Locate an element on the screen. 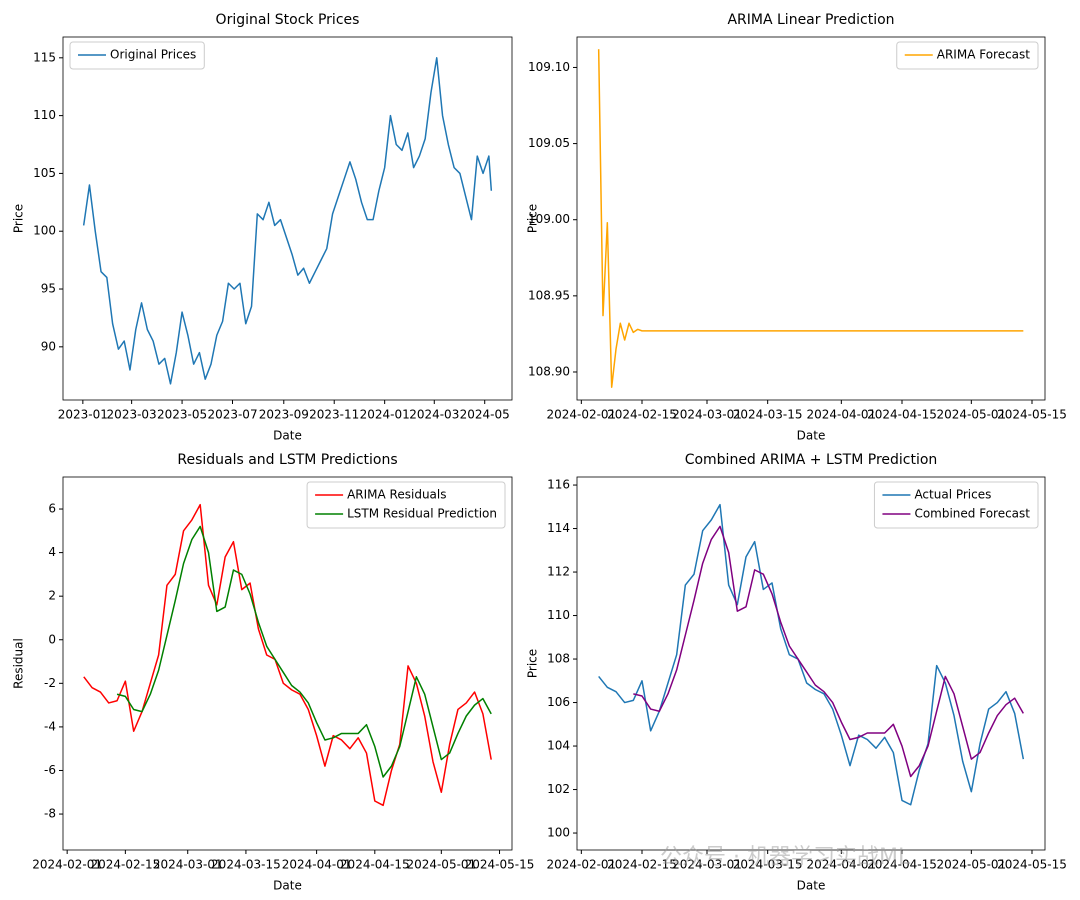  x-tick-label: 2024-05 is located at coordinates (485, 415).